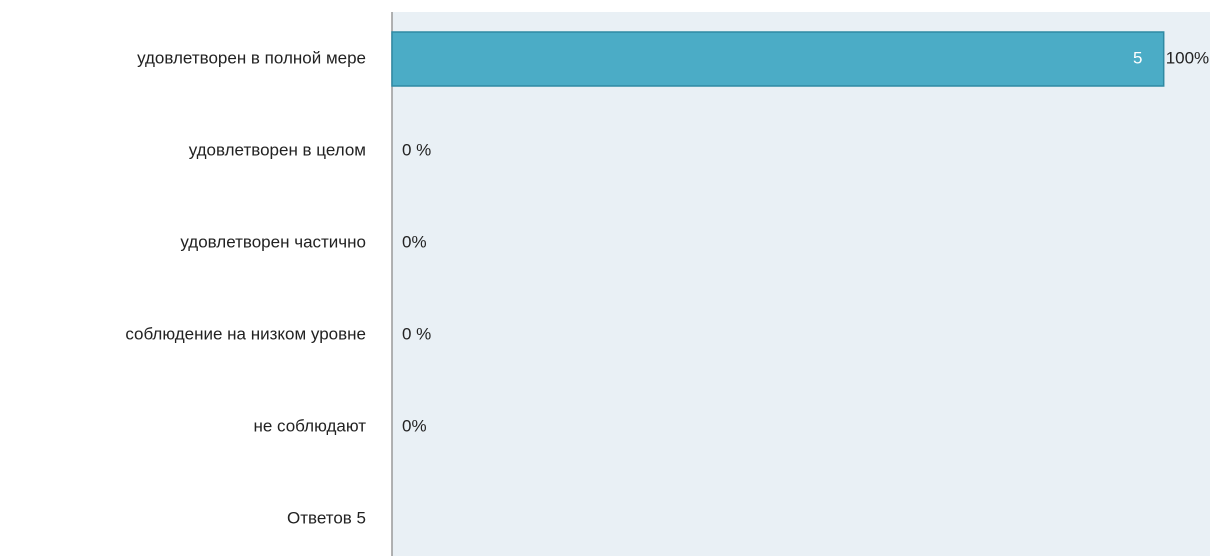 Image resolution: width=1226 pixels, height=556 pixels. What do you see at coordinates (309, 425) in the screenshot?
I see `category-label: не соблюдают` at bounding box center [309, 425].